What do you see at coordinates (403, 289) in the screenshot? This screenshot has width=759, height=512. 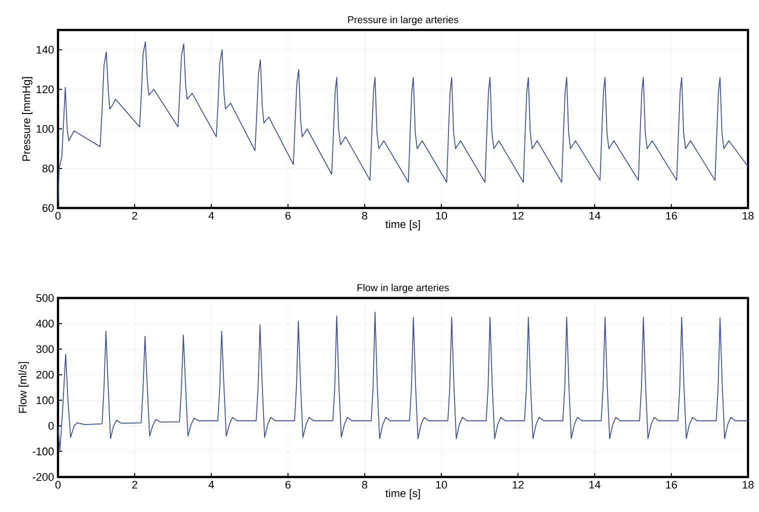 I see `chart-title: Flow in large arteries` at bounding box center [403, 289].